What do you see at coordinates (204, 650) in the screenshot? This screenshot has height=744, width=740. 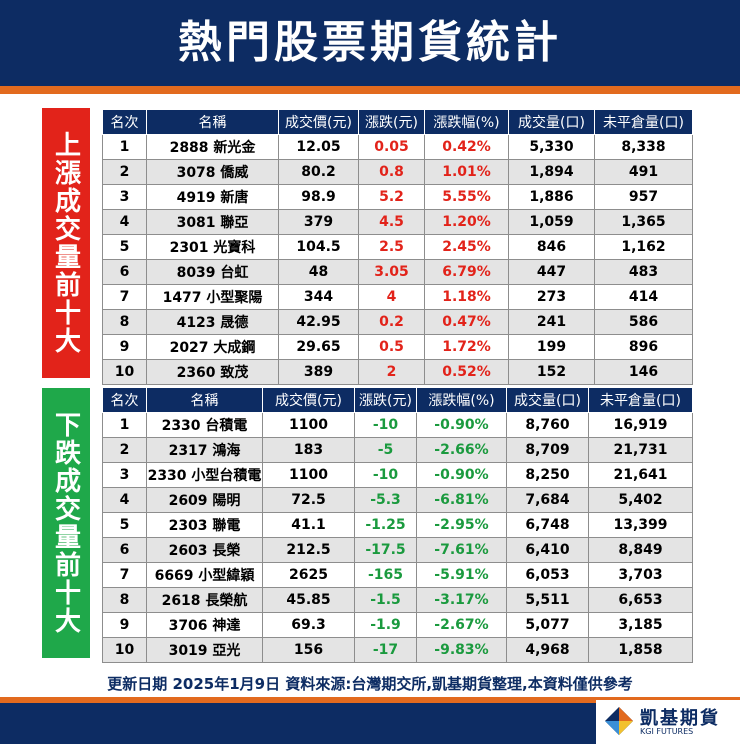 I see `cell-name: 3019 亞光` at bounding box center [204, 650].